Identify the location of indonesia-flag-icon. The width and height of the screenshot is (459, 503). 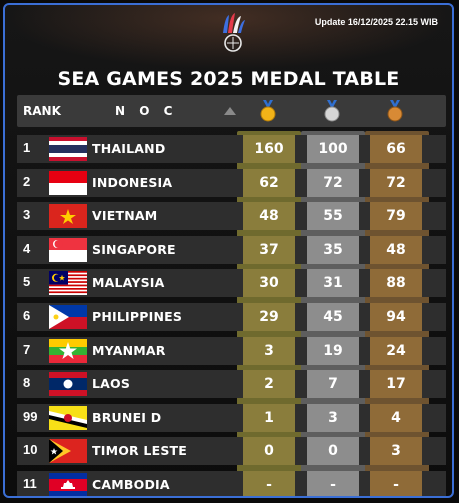
(68, 182).